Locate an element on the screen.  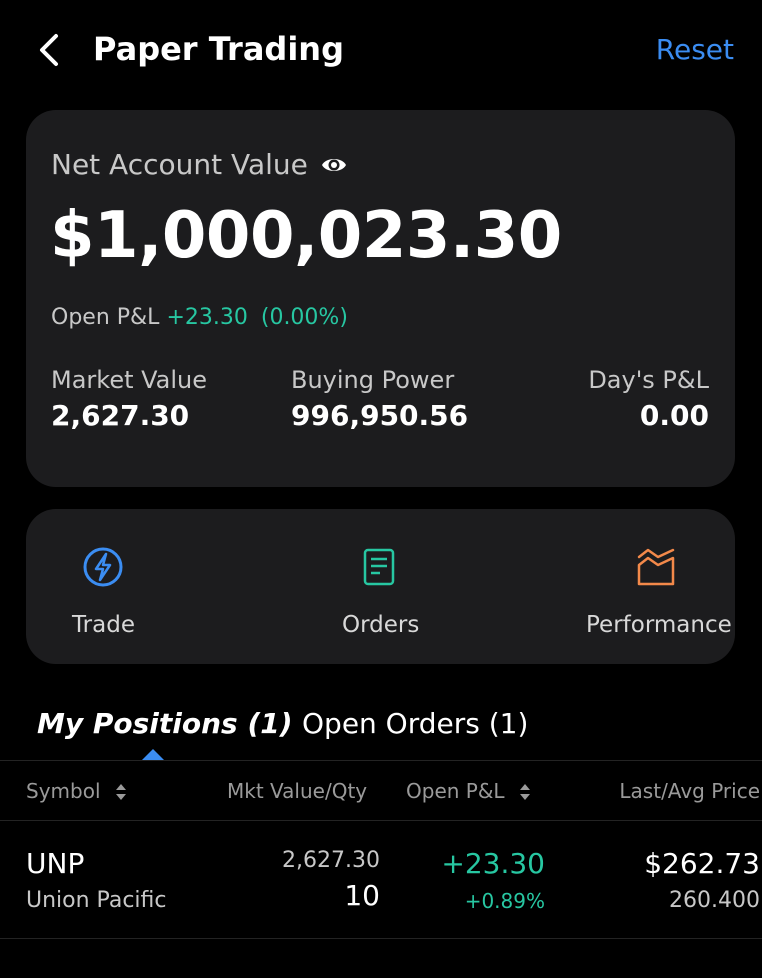
symbol-header-label: Symbol is located at coordinates (63, 791).